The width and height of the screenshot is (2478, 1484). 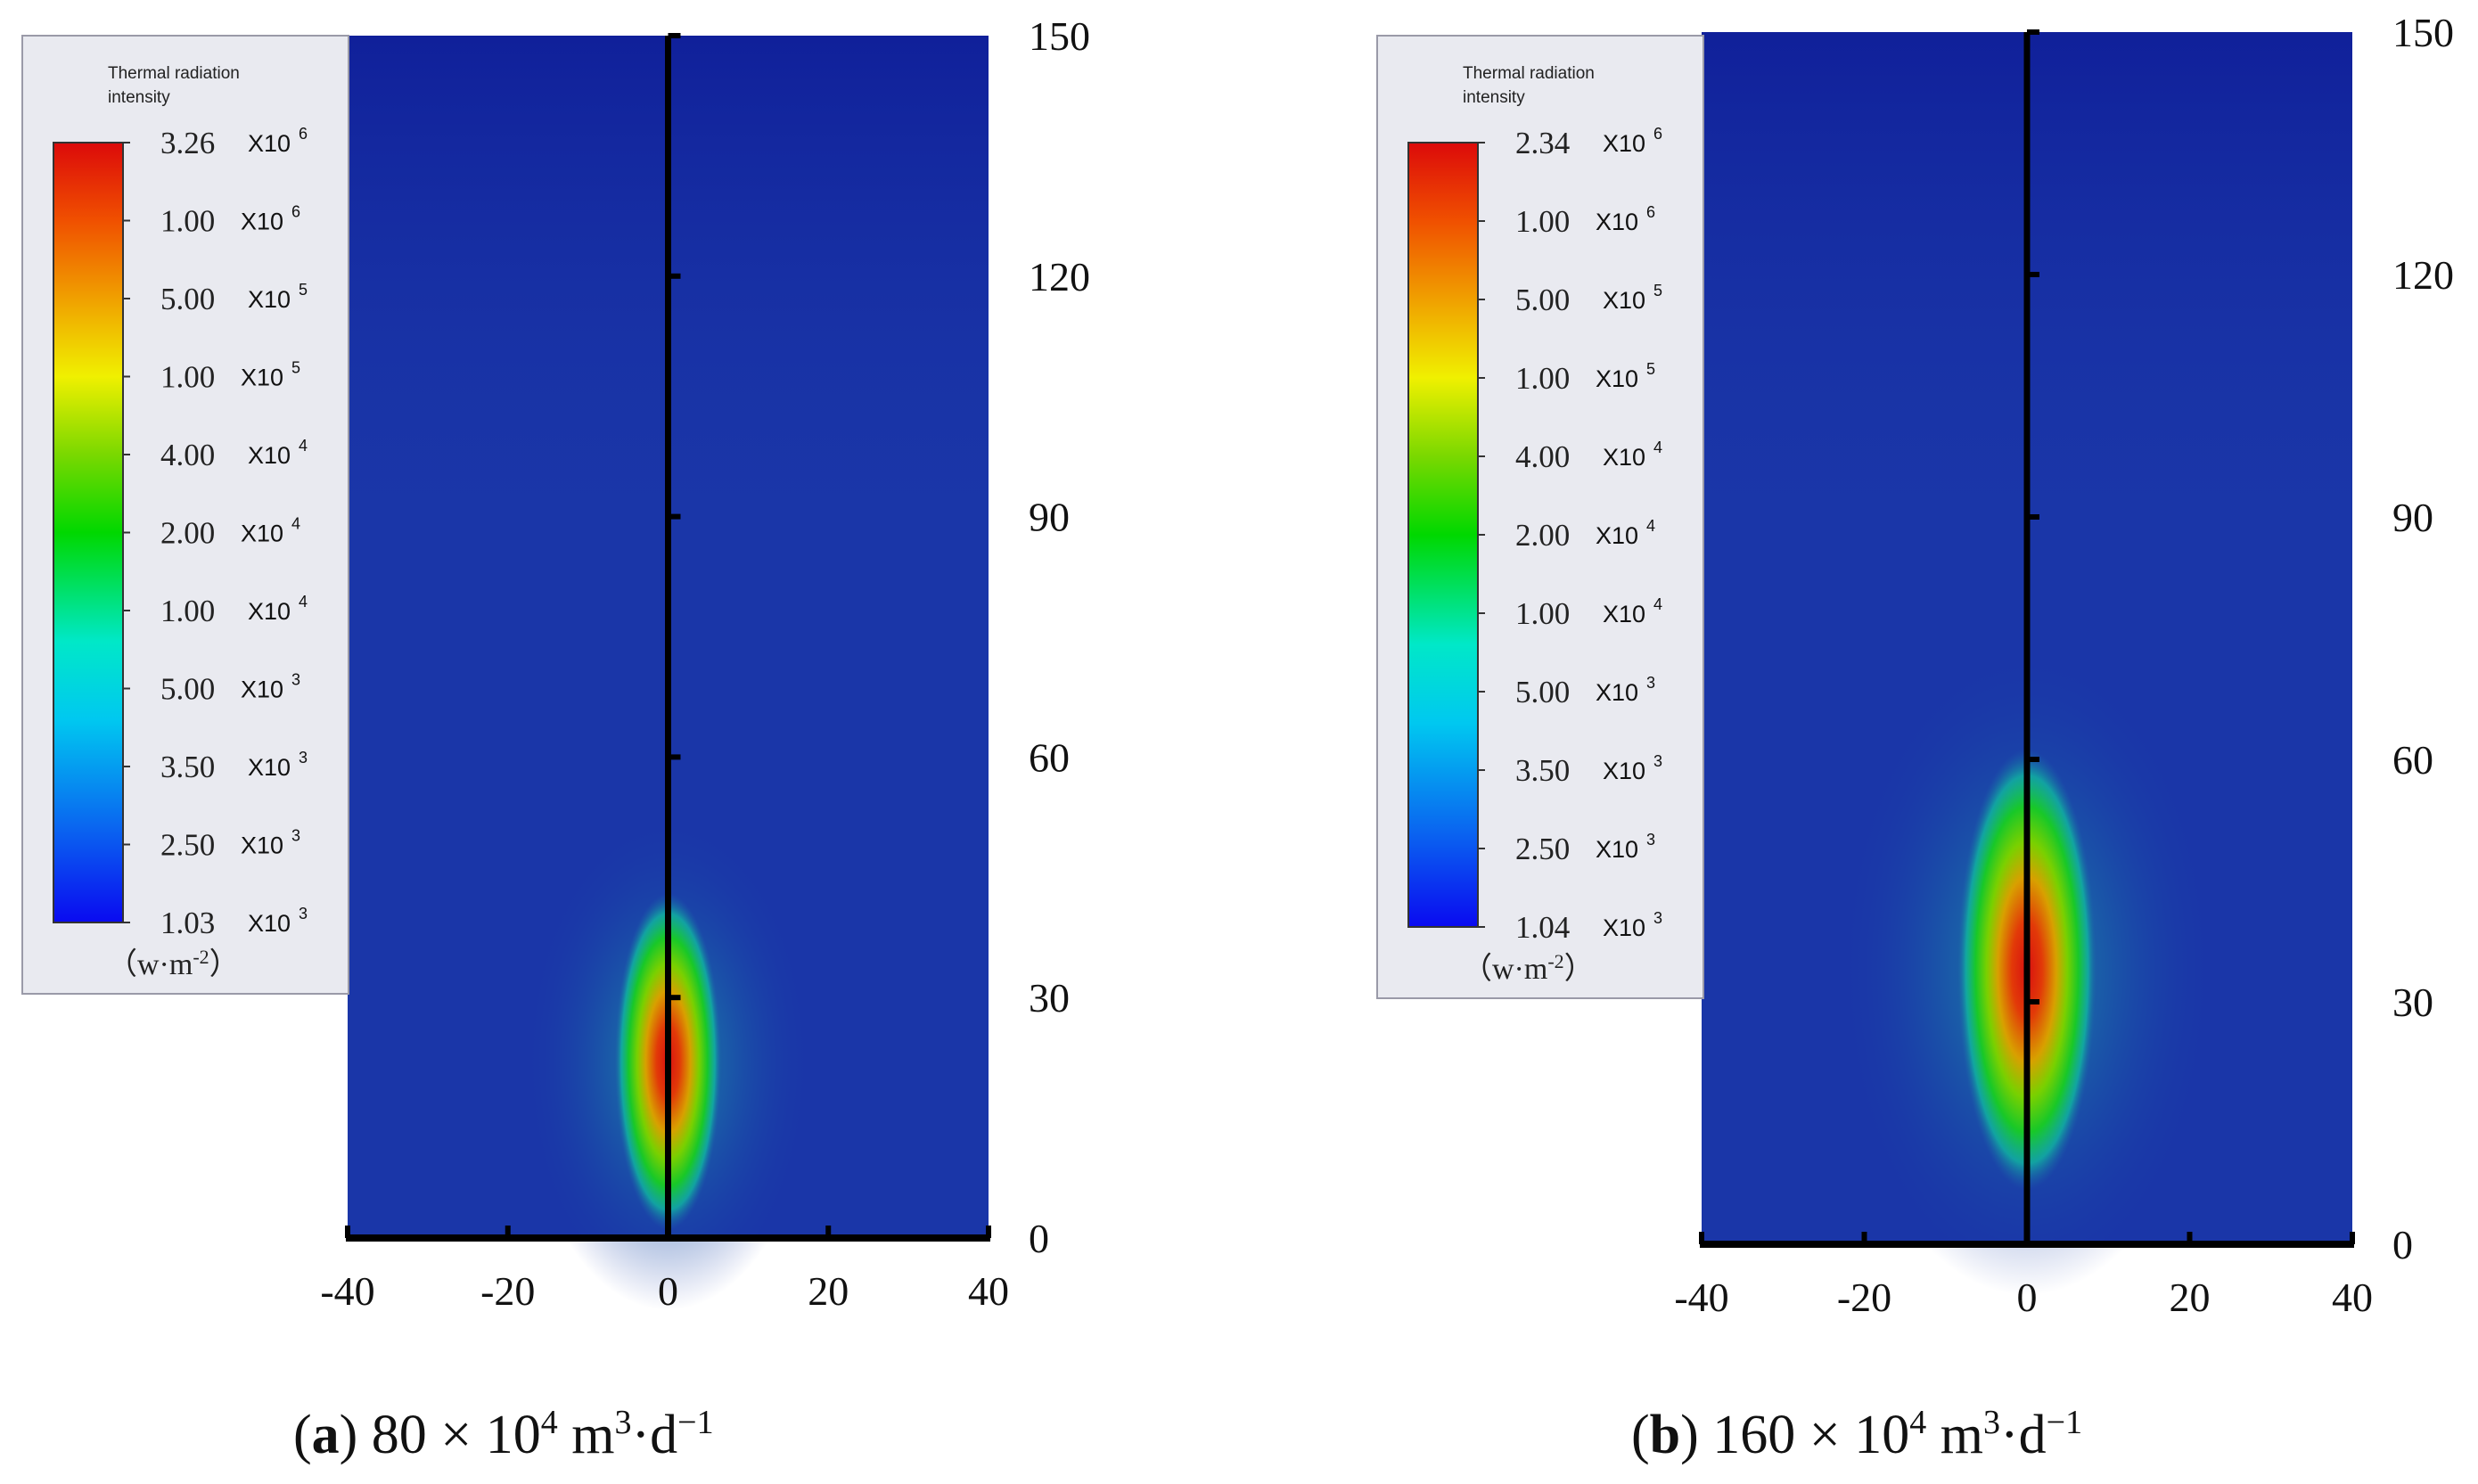 I want to click on caption-letter: b, so click(x=1665, y=1435).